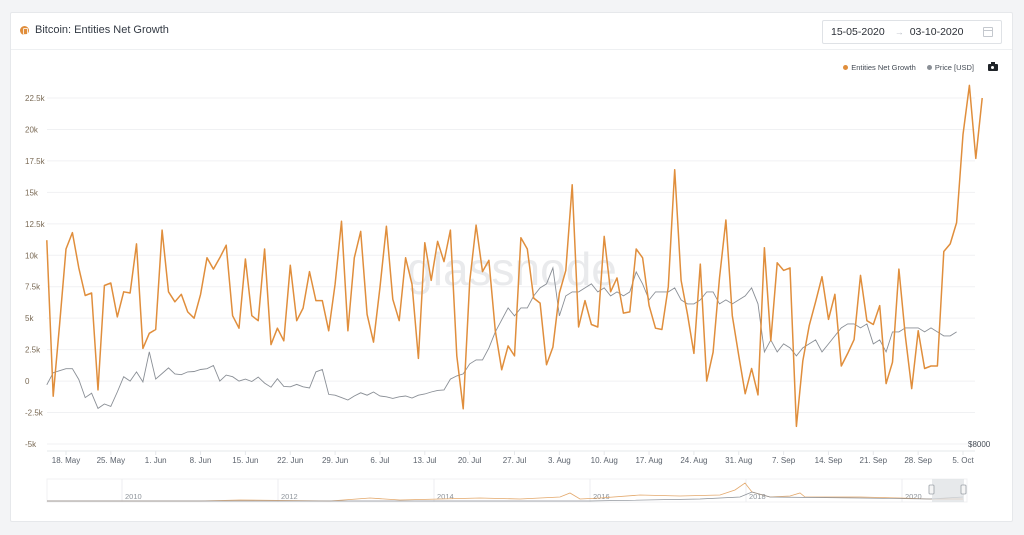  What do you see at coordinates (34, 413) in the screenshot?
I see `y-tick-label: -2.5k` at bounding box center [34, 413].